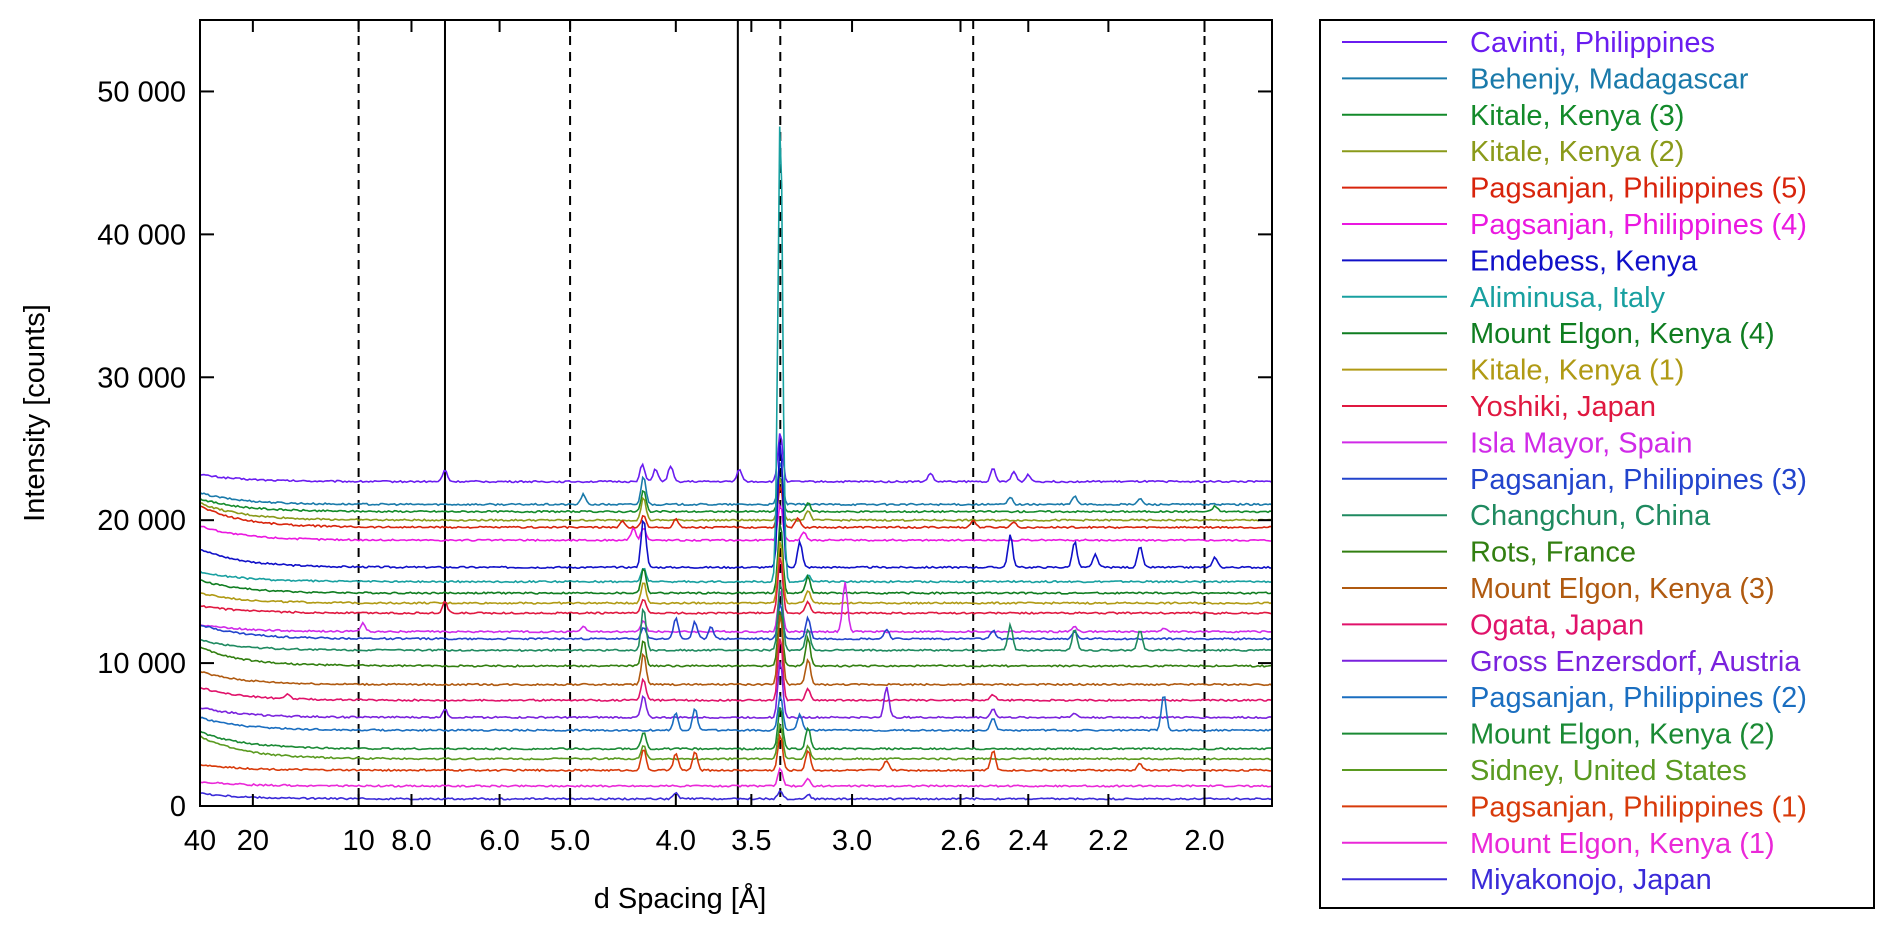 The width and height of the screenshot is (1892, 936). What do you see at coordinates (570, 841) in the screenshot?
I see `x-tick-label: 5.0` at bounding box center [570, 841].